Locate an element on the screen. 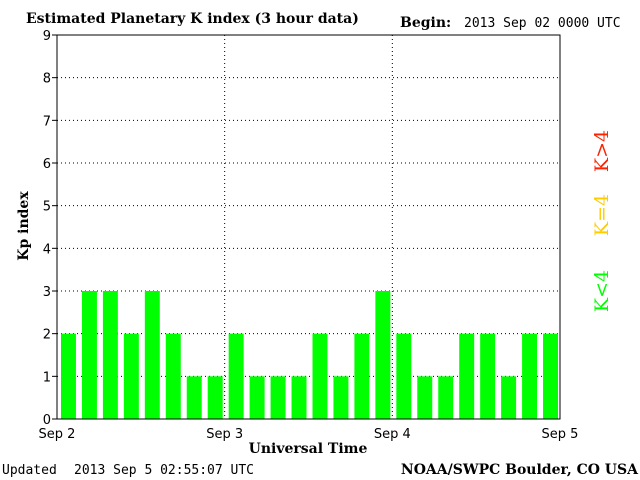 The height and width of the screenshot is (480, 640). x-tick-label: Sep 2 is located at coordinates (57, 434).